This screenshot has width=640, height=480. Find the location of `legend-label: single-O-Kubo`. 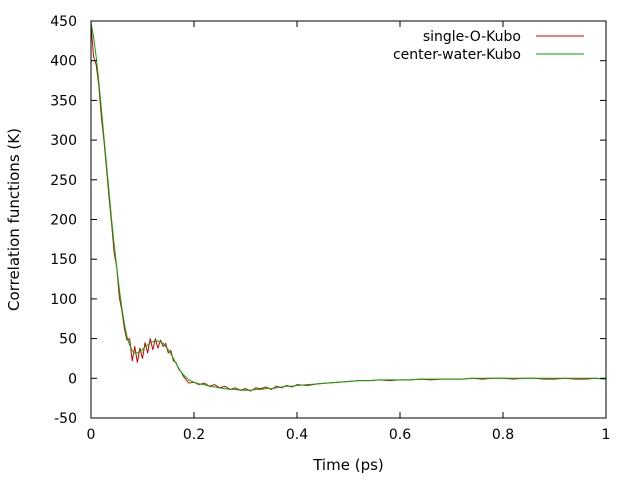

legend-label: single-O-Kubo is located at coordinates (472, 37).